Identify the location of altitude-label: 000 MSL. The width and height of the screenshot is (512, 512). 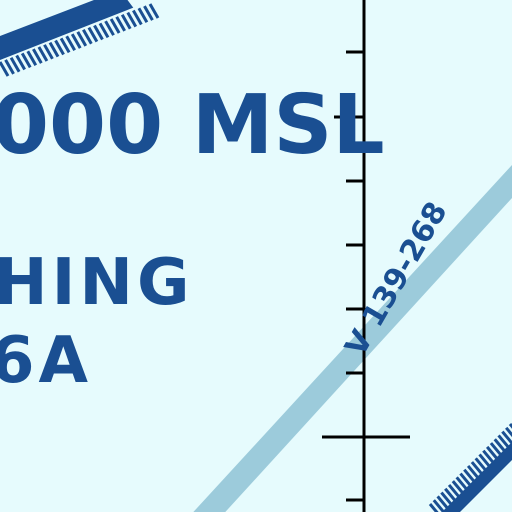
(192, 125).